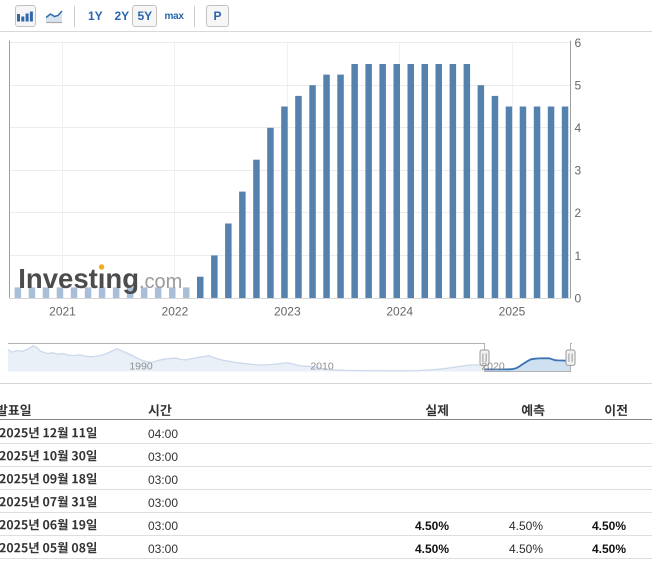 The image size is (652, 566). What do you see at coordinates (322, 367) in the screenshot?
I see `svg-text: 2010` at bounding box center [322, 367].